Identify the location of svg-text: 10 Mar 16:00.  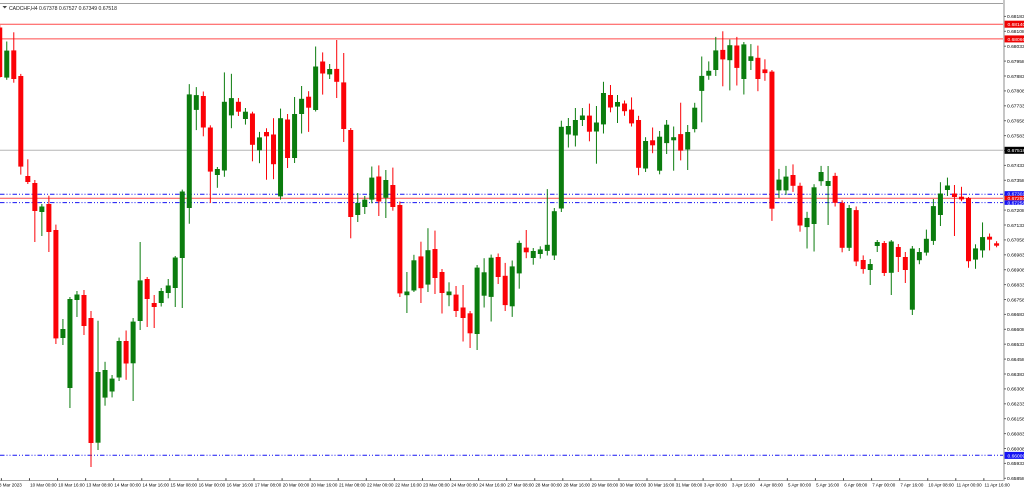
(71, 484).